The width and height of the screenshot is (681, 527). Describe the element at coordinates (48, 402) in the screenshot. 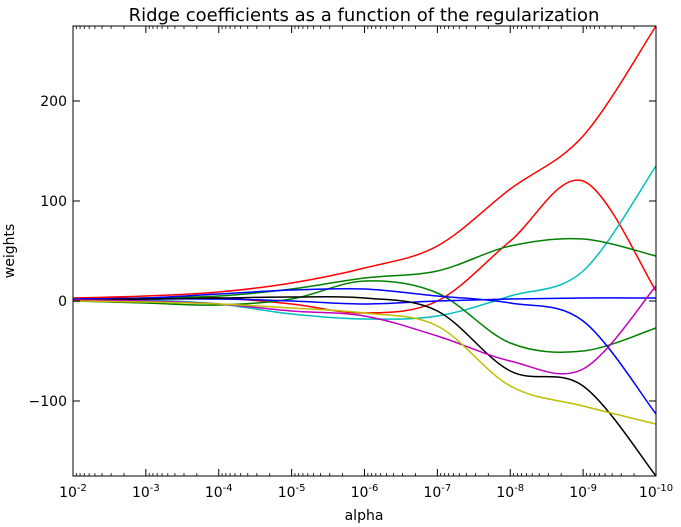

I see `y-tick-label: −100` at that location.